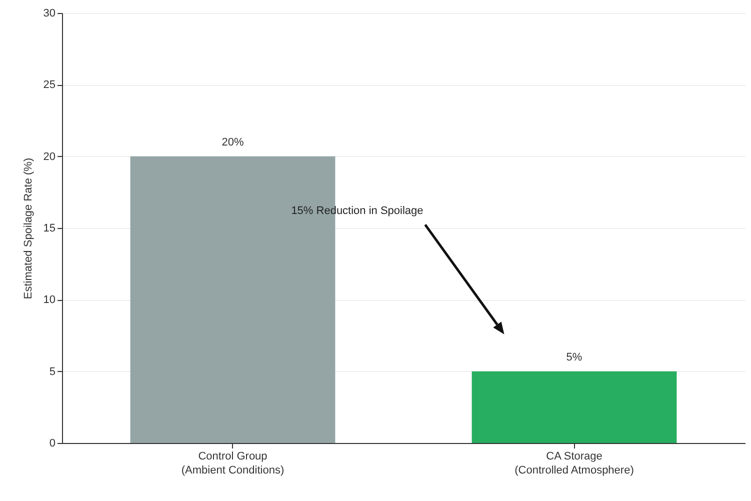 Image resolution: width=751 pixels, height=501 pixels. Describe the element at coordinates (357, 210) in the screenshot. I see `annotation: 15% Reduction in Spoilage` at that location.